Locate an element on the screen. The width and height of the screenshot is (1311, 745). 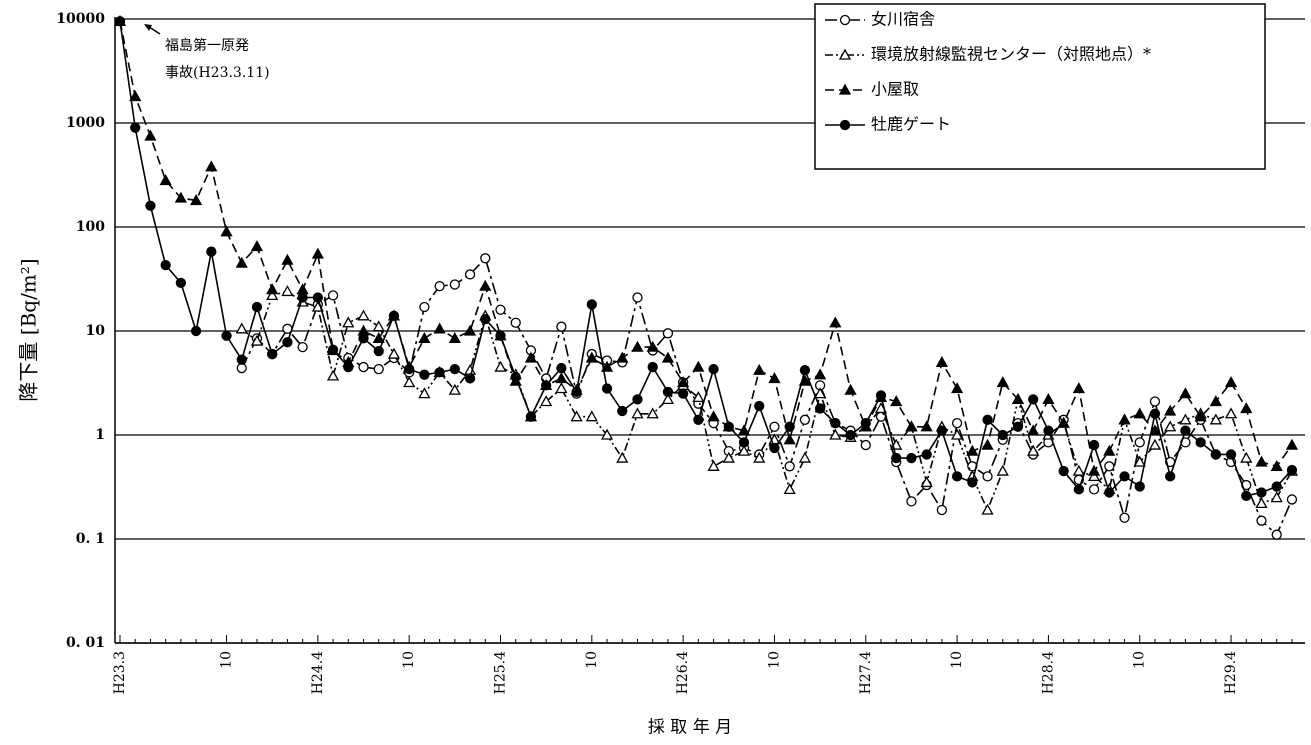
legend-box is located at coordinates (1040, 86).